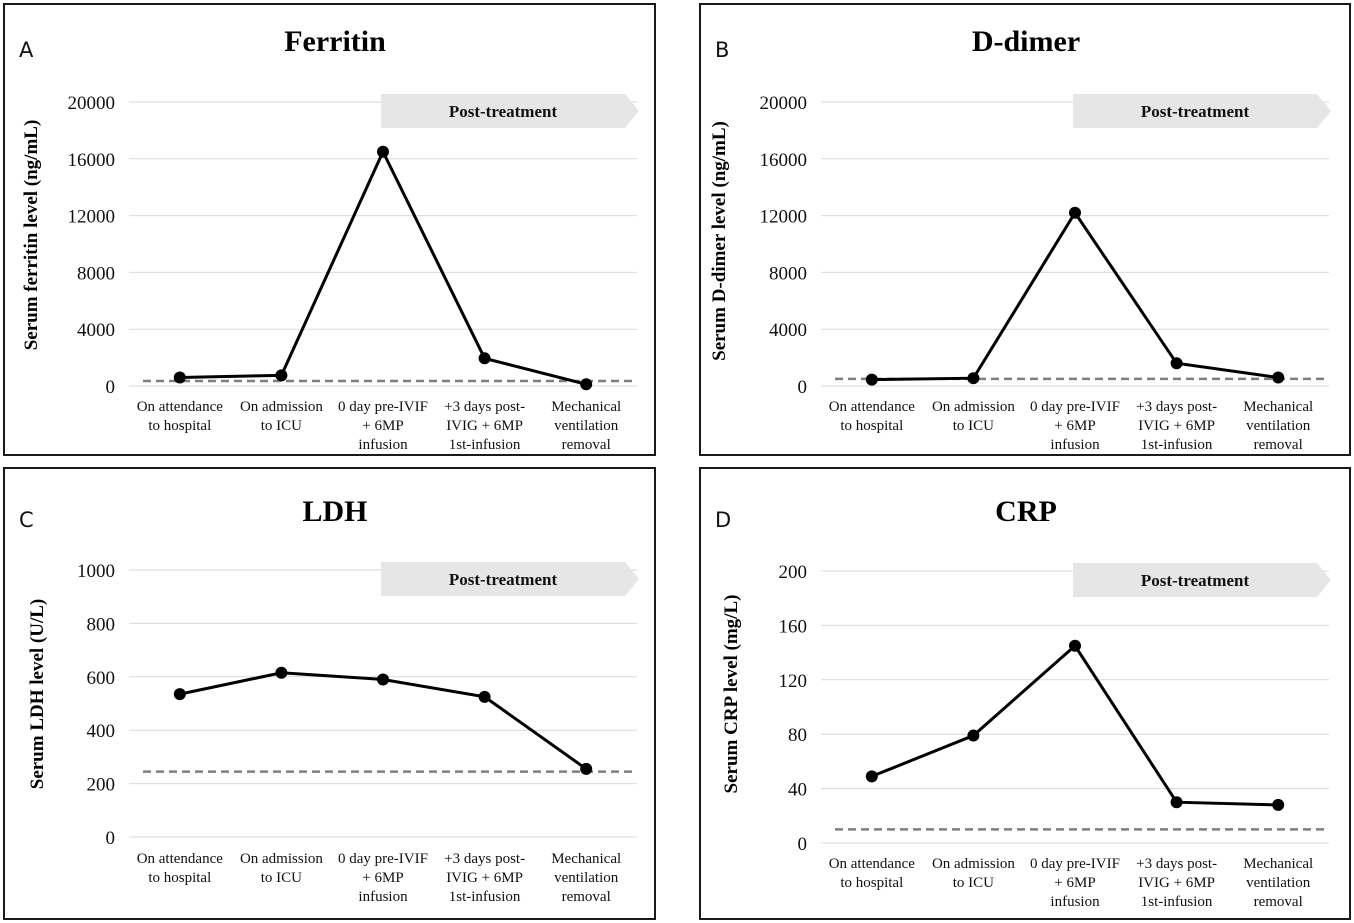 This screenshot has width=1354, height=923. Describe the element at coordinates (784, 103) in the screenshot. I see `y-tick-label: 20000` at that location.